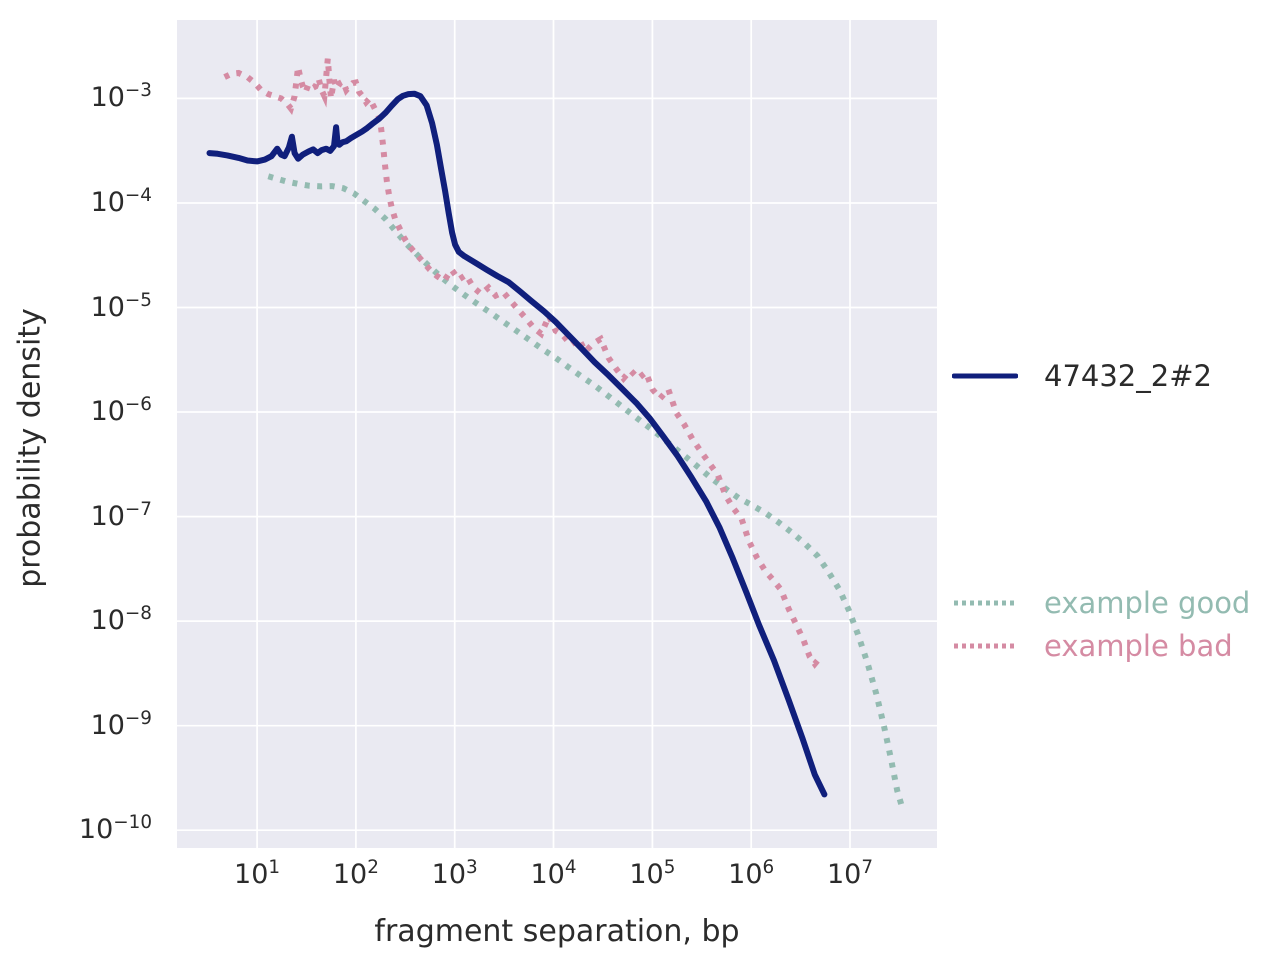 The width and height of the screenshot is (1283, 976). I want to click on y-tick-label: 10⁻⁵, so click(121, 306).